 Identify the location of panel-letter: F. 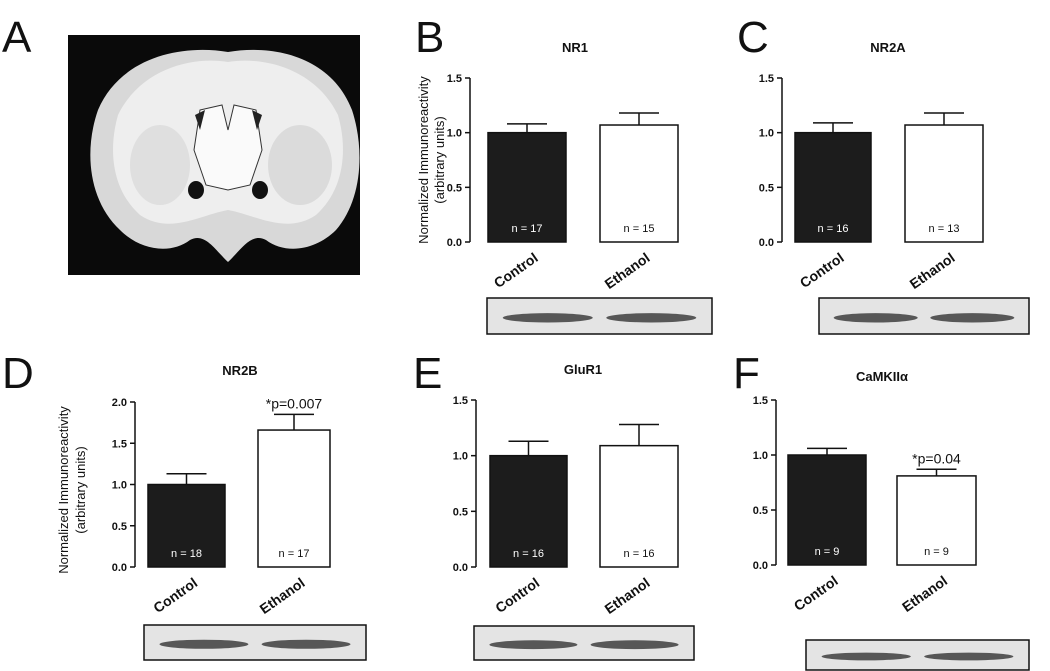
(746, 373).